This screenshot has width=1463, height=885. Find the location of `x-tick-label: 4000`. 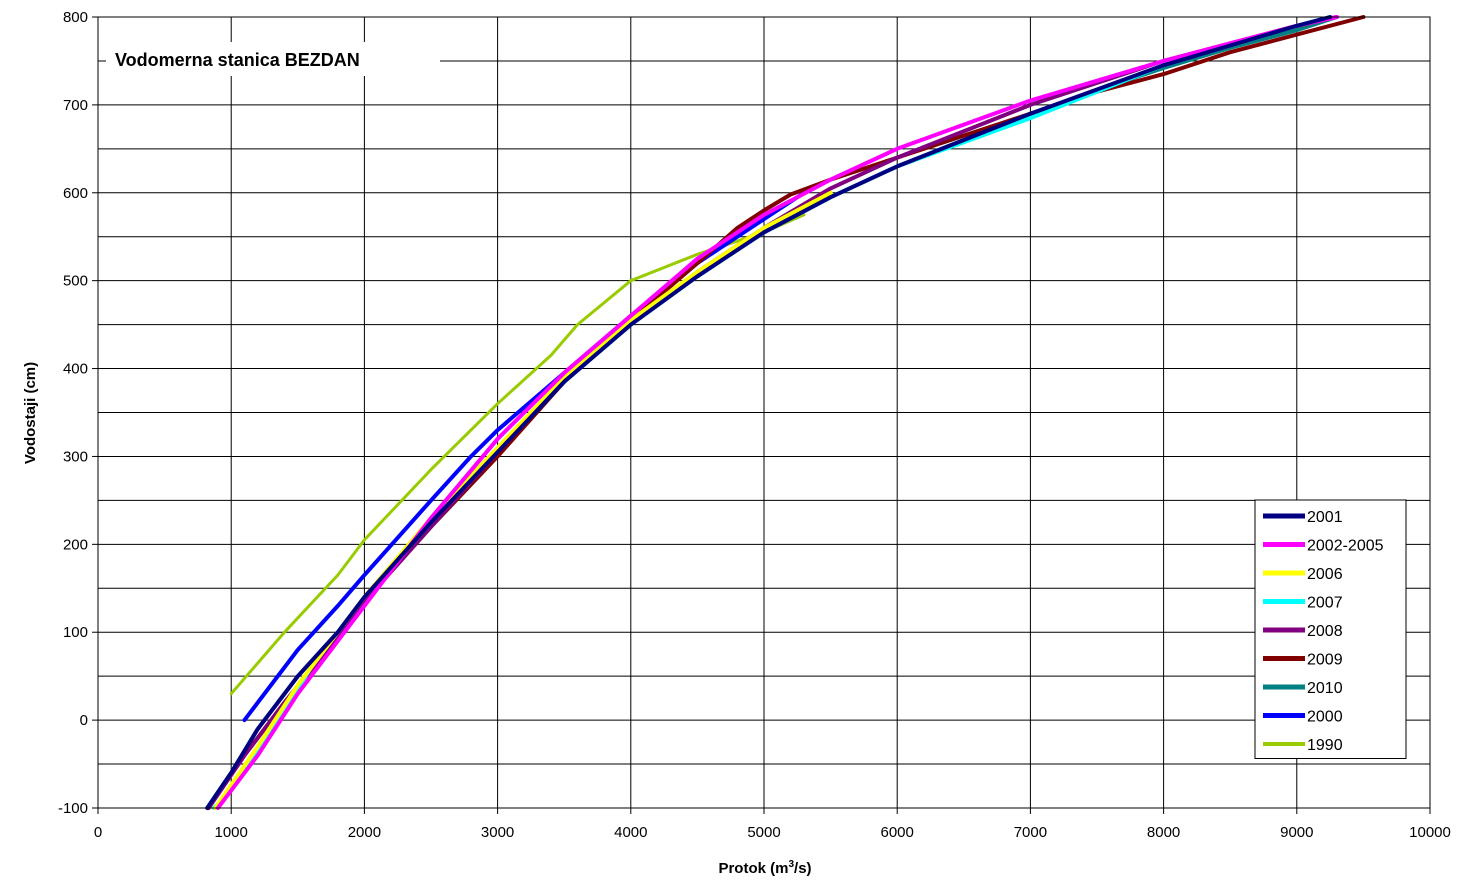

x-tick-label: 4000 is located at coordinates (630, 832).